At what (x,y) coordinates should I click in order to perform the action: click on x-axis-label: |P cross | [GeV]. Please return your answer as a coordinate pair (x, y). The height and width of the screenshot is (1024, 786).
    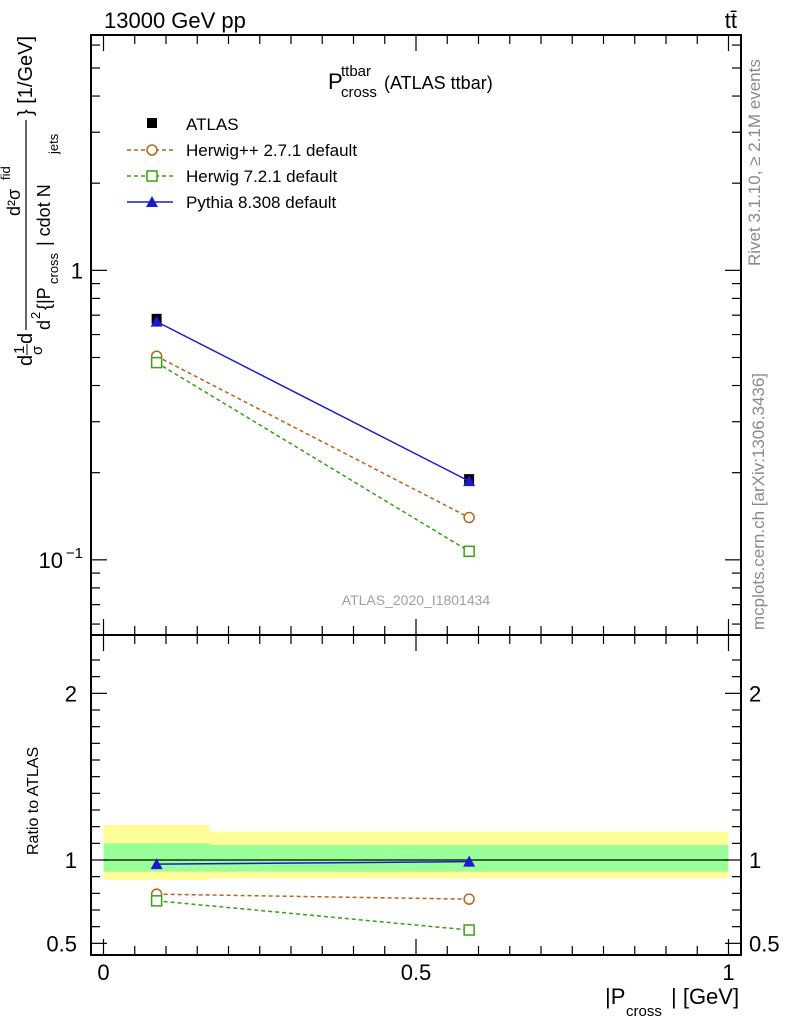
    Looking at the image, I should click on (672, 1002).